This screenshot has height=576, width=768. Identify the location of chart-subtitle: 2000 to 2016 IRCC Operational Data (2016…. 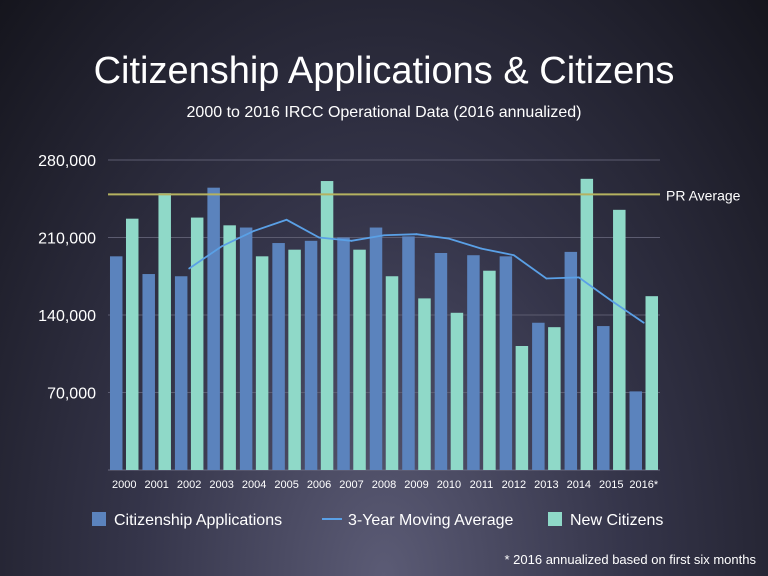
(384, 112).